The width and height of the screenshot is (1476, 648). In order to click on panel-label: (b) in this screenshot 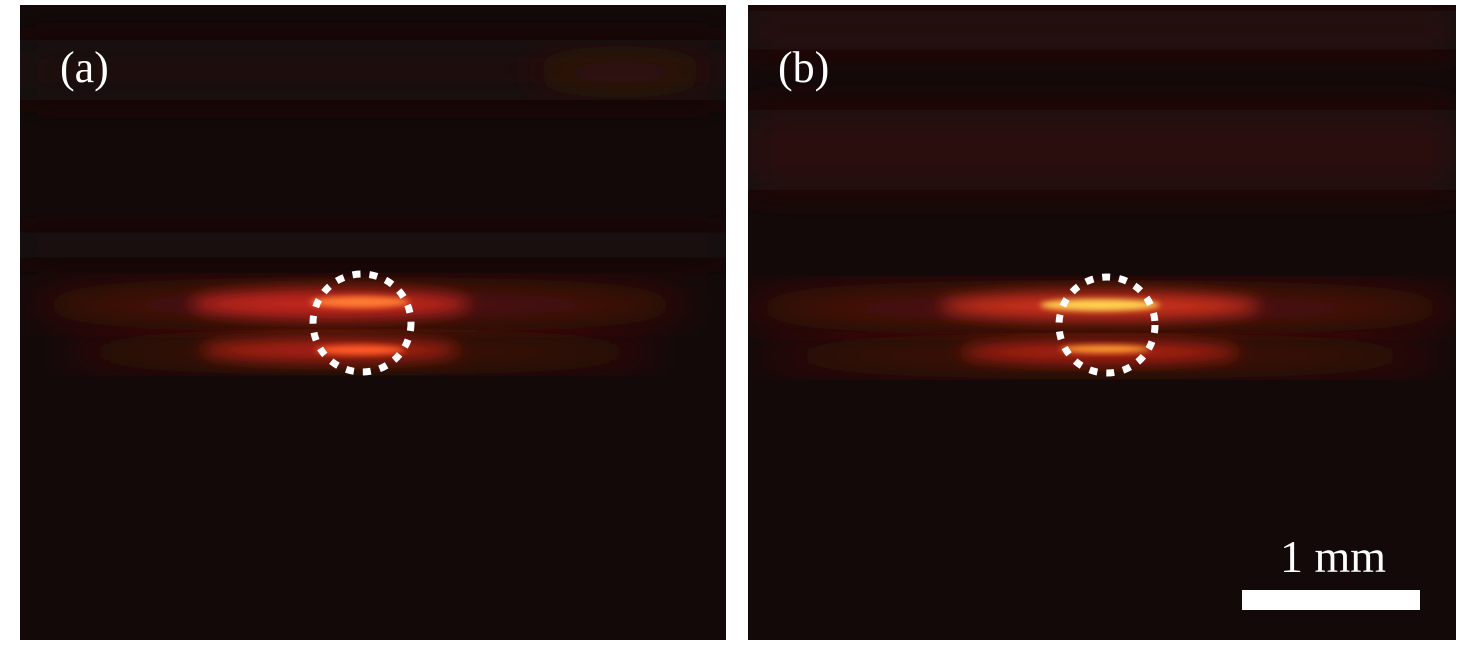, I will do `click(803, 67)`.